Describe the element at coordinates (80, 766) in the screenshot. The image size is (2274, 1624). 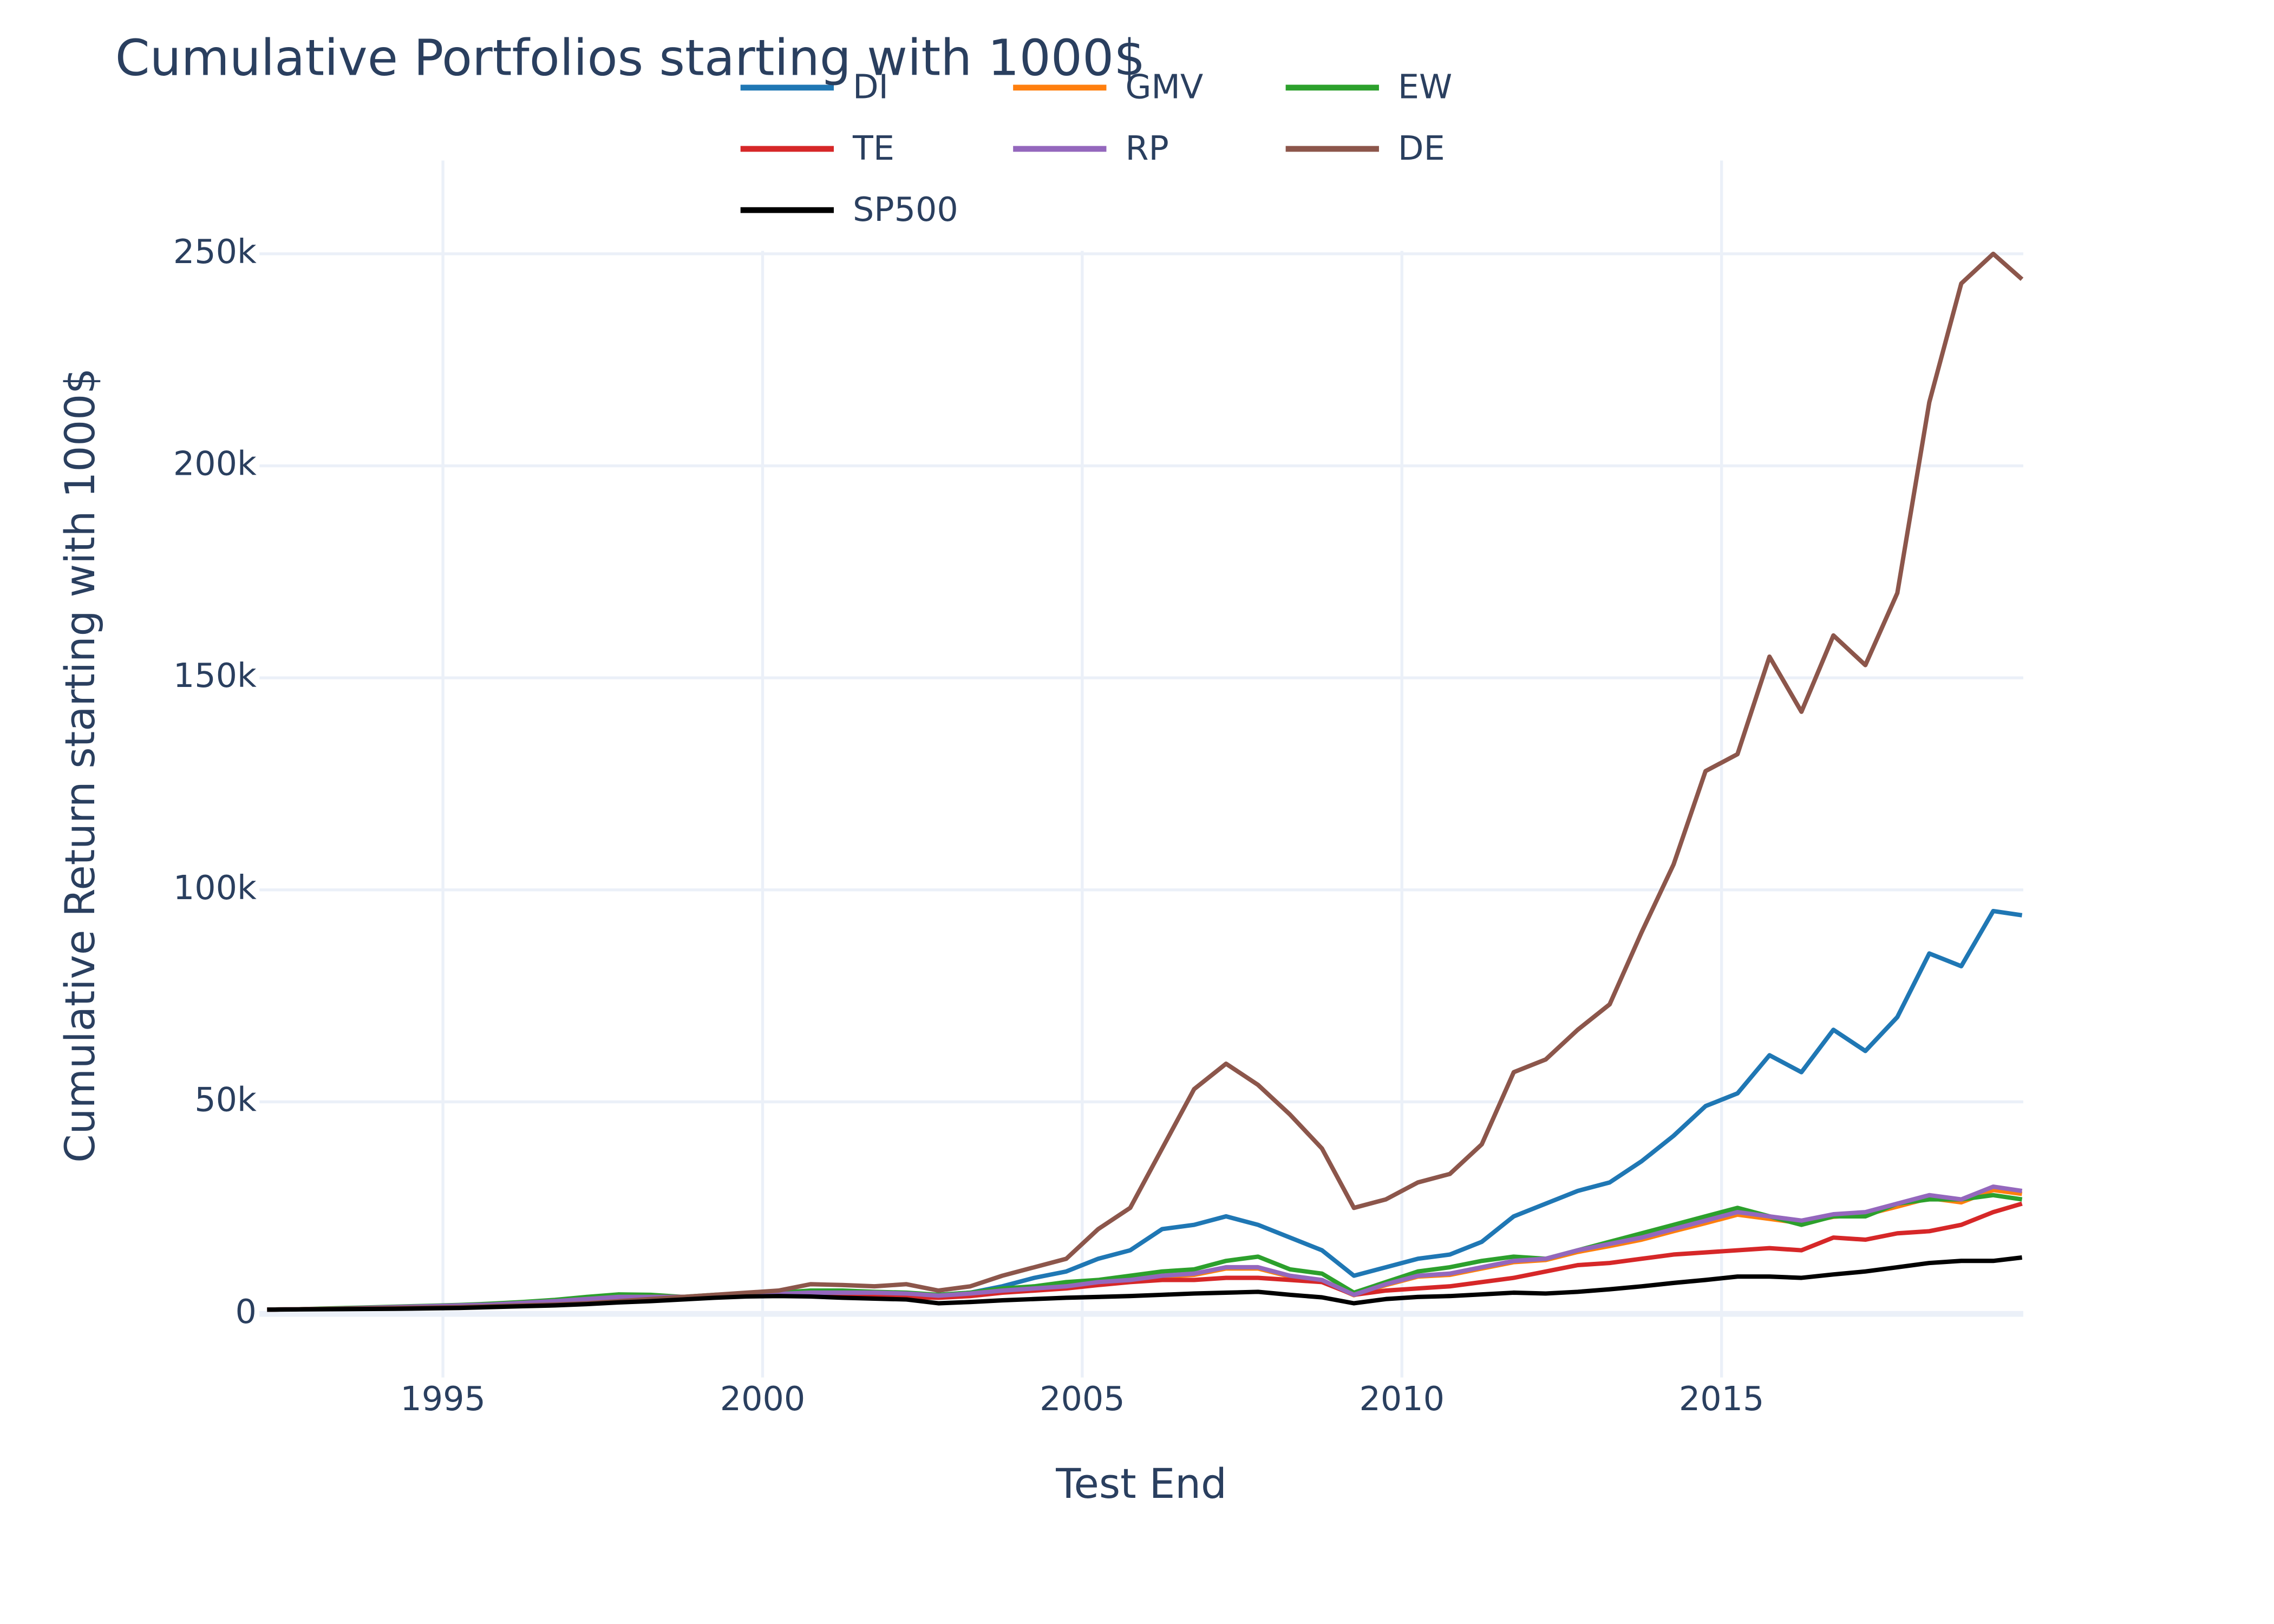
I see `y-axis-title: Cumulative Return starting with 1000$` at that location.